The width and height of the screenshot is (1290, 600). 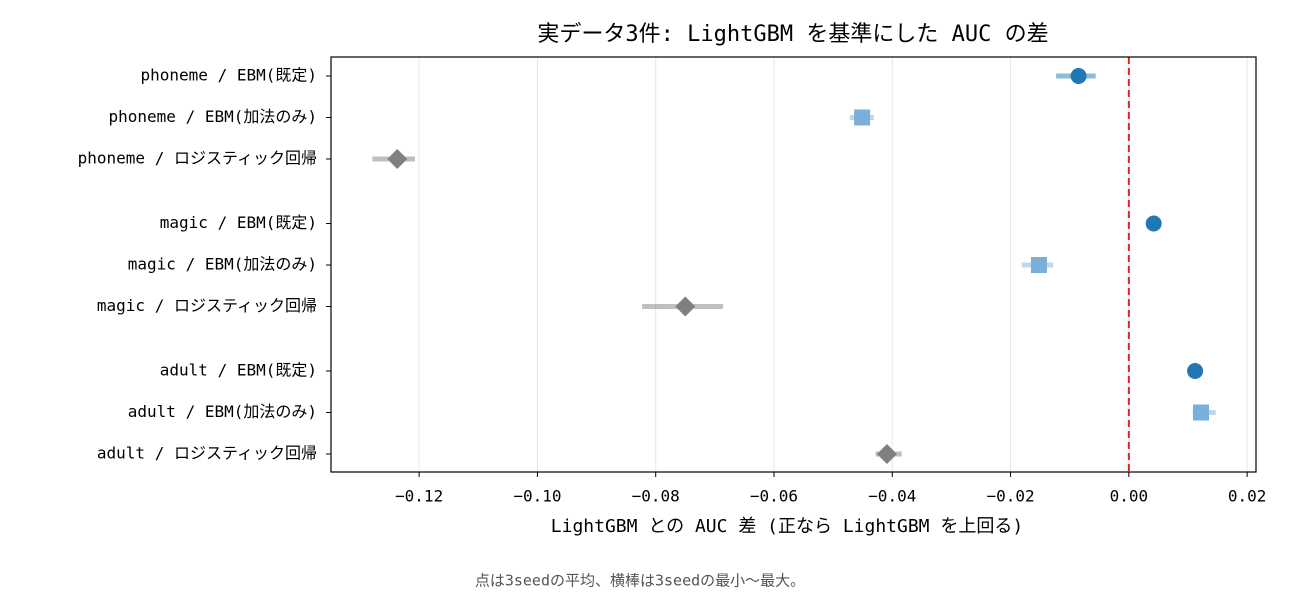 I want to click on x-tick-label: 0.02, so click(x=1247, y=496).